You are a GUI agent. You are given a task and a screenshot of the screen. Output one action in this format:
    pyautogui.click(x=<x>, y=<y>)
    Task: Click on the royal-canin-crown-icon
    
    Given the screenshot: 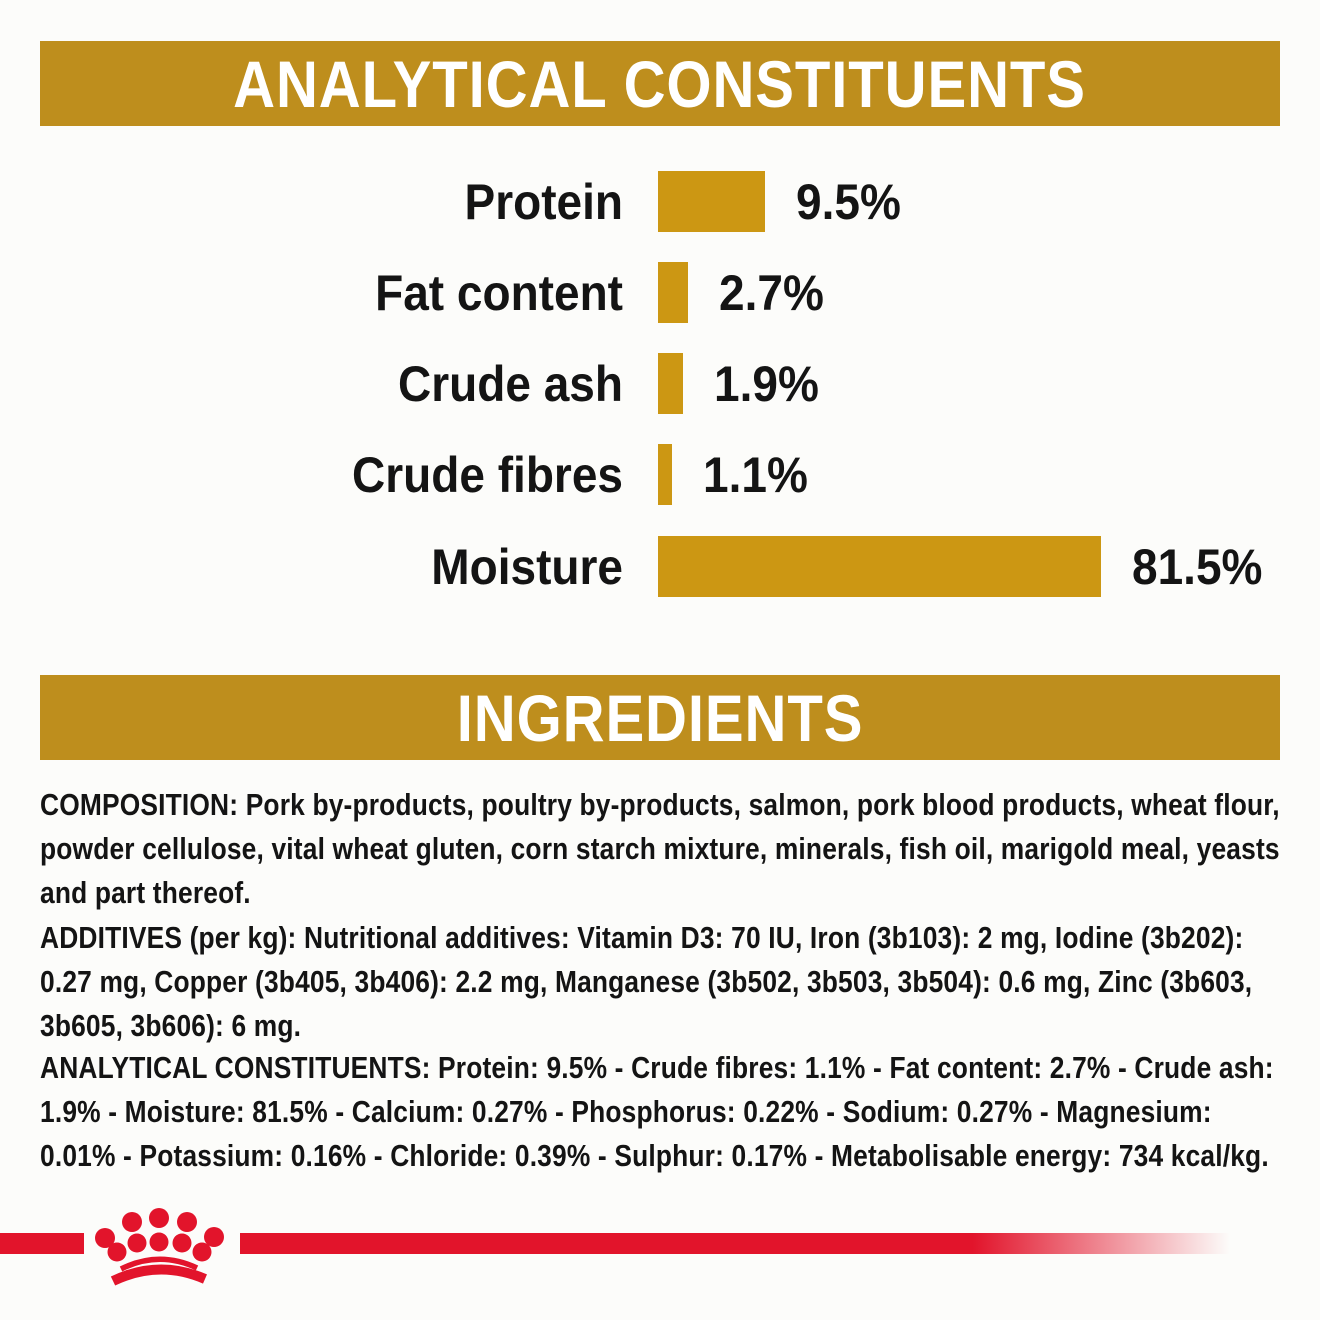 What is the action you would take?
    pyautogui.click(x=160, y=1252)
    